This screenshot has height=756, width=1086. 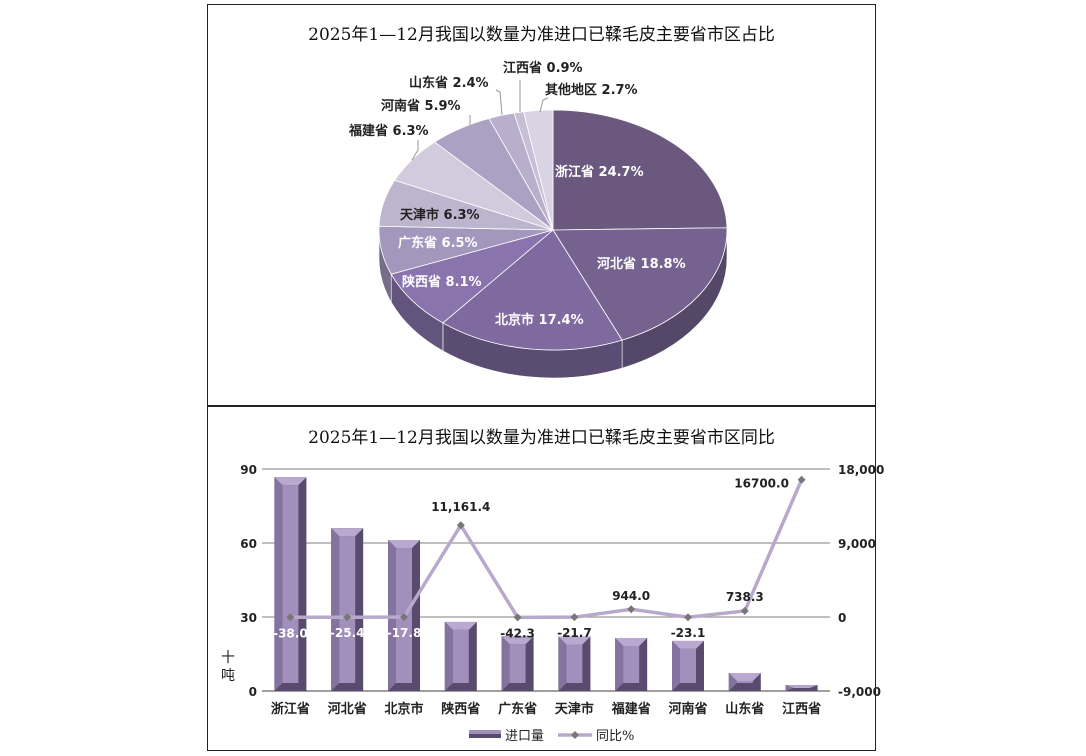 I want to click on pie-label: 江西省 0.9%, so click(x=543, y=68).